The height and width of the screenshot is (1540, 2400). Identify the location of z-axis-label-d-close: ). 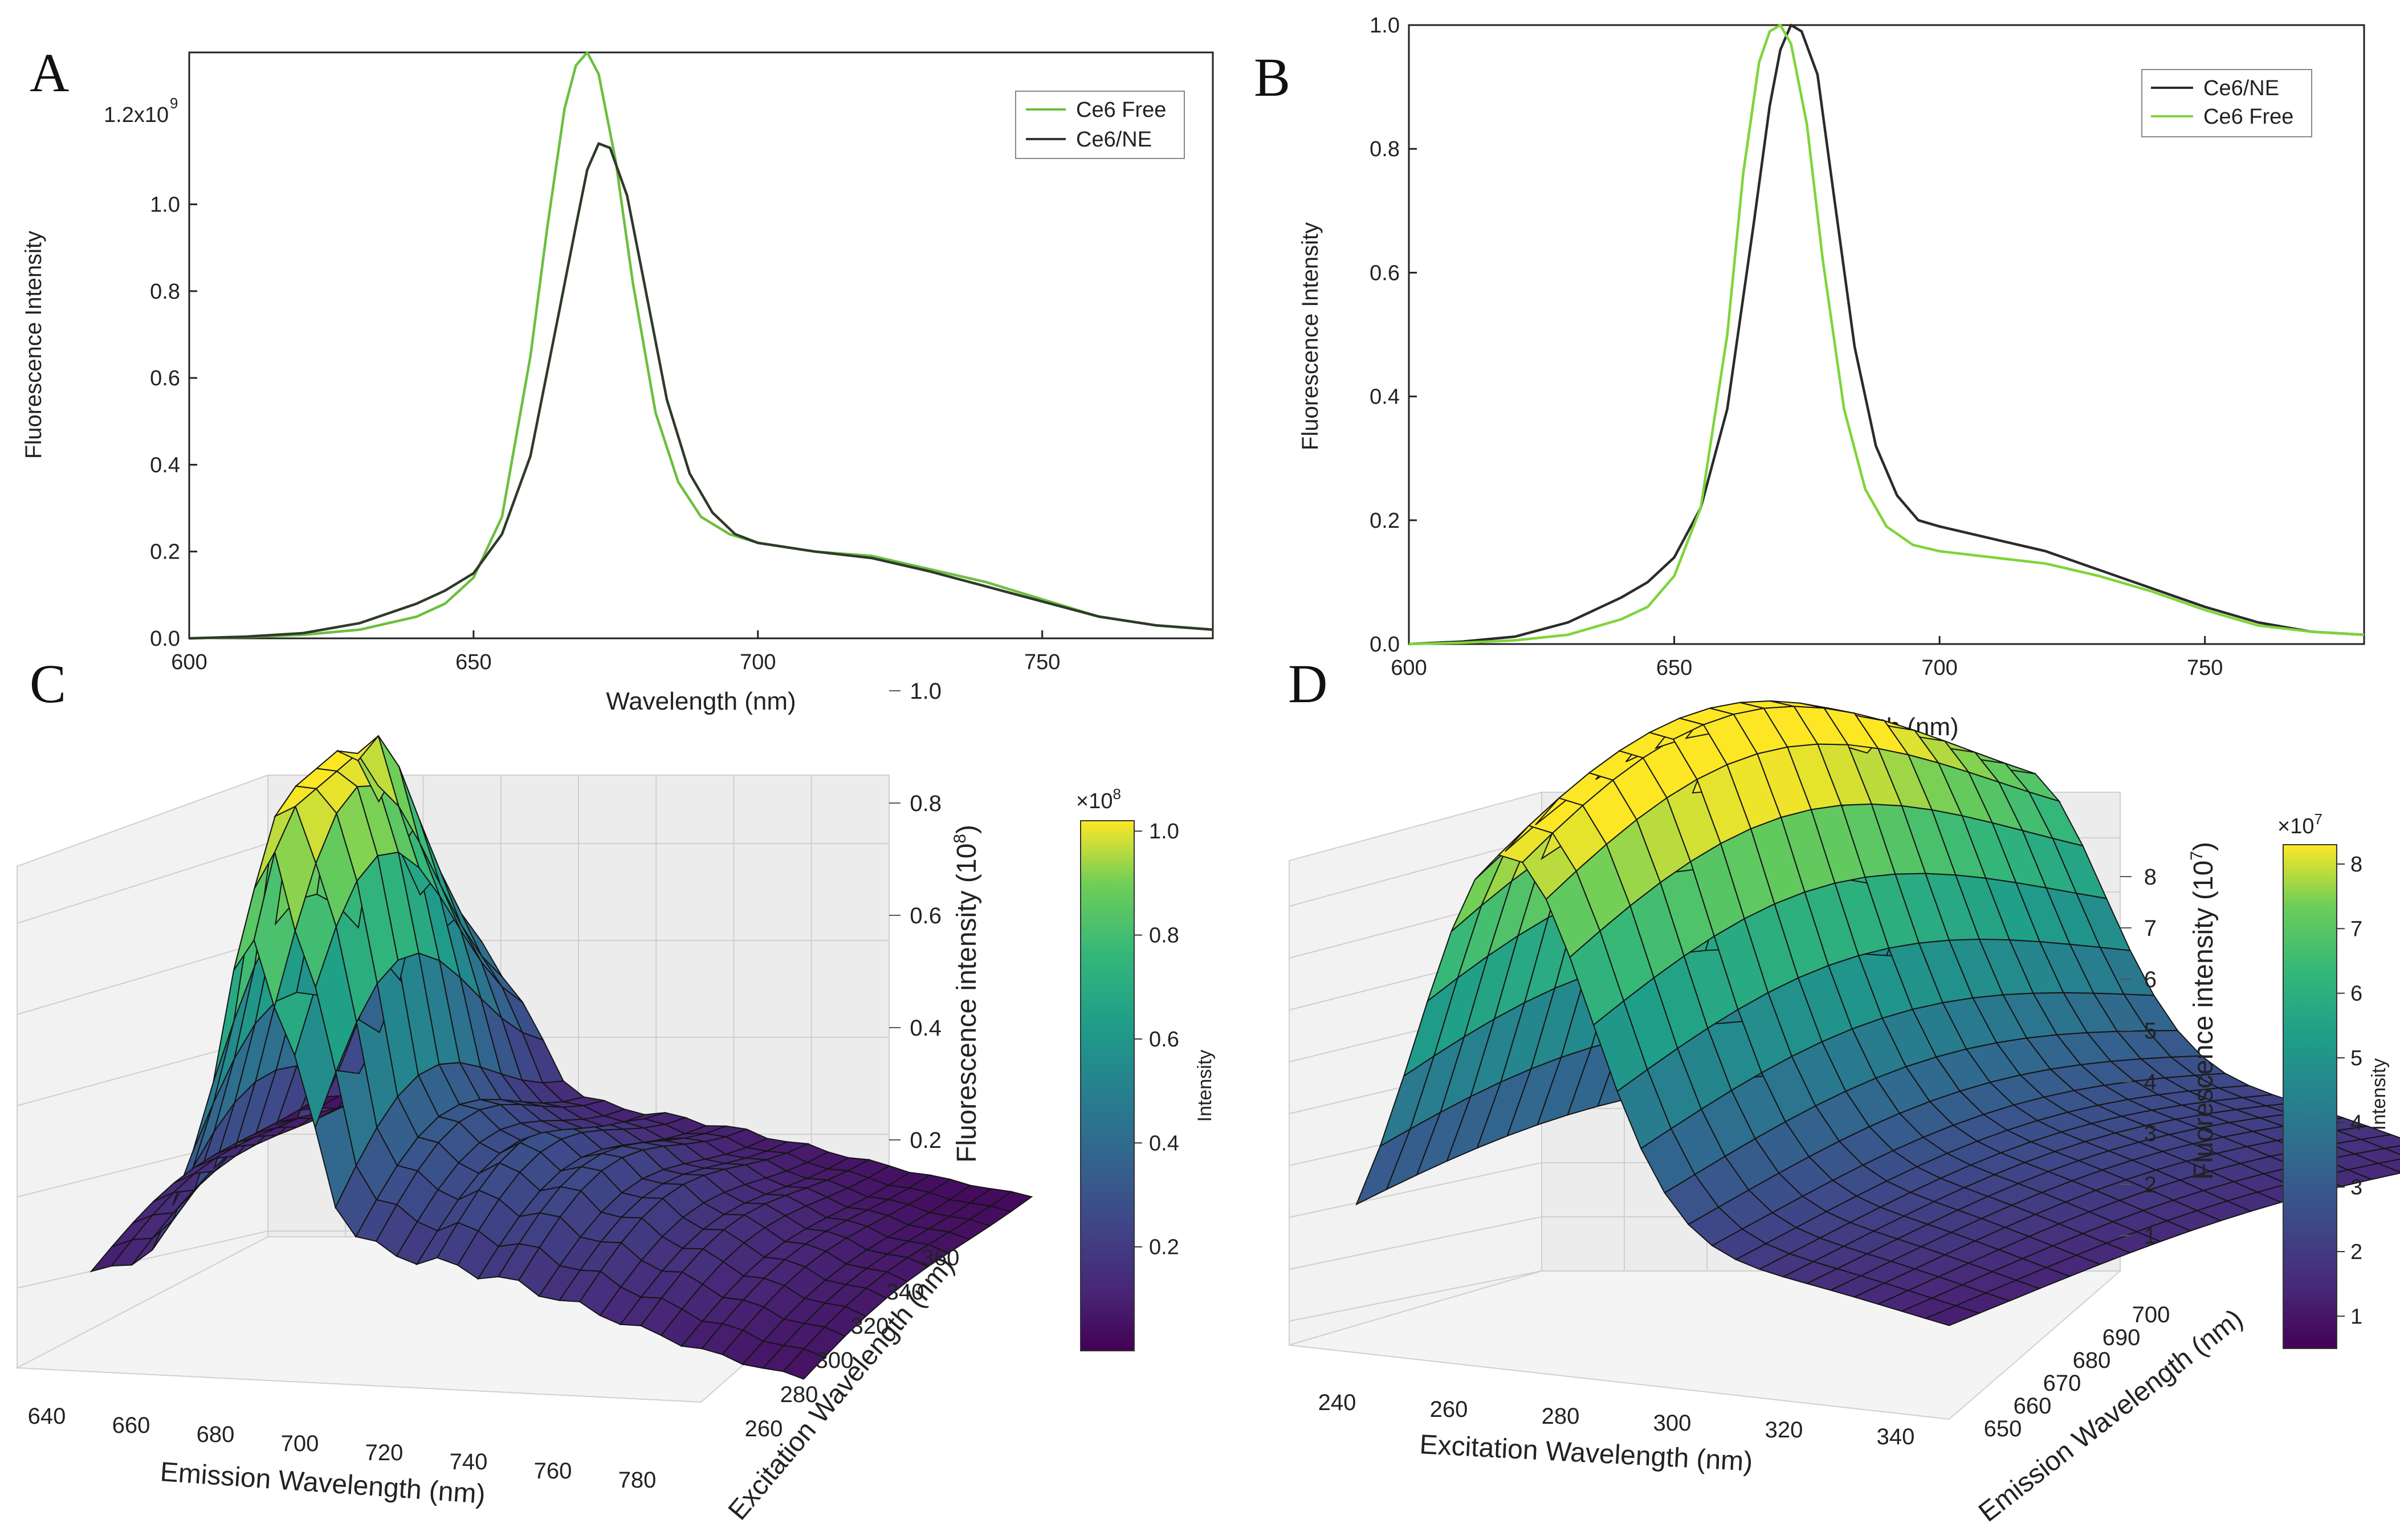
(2204, 846).